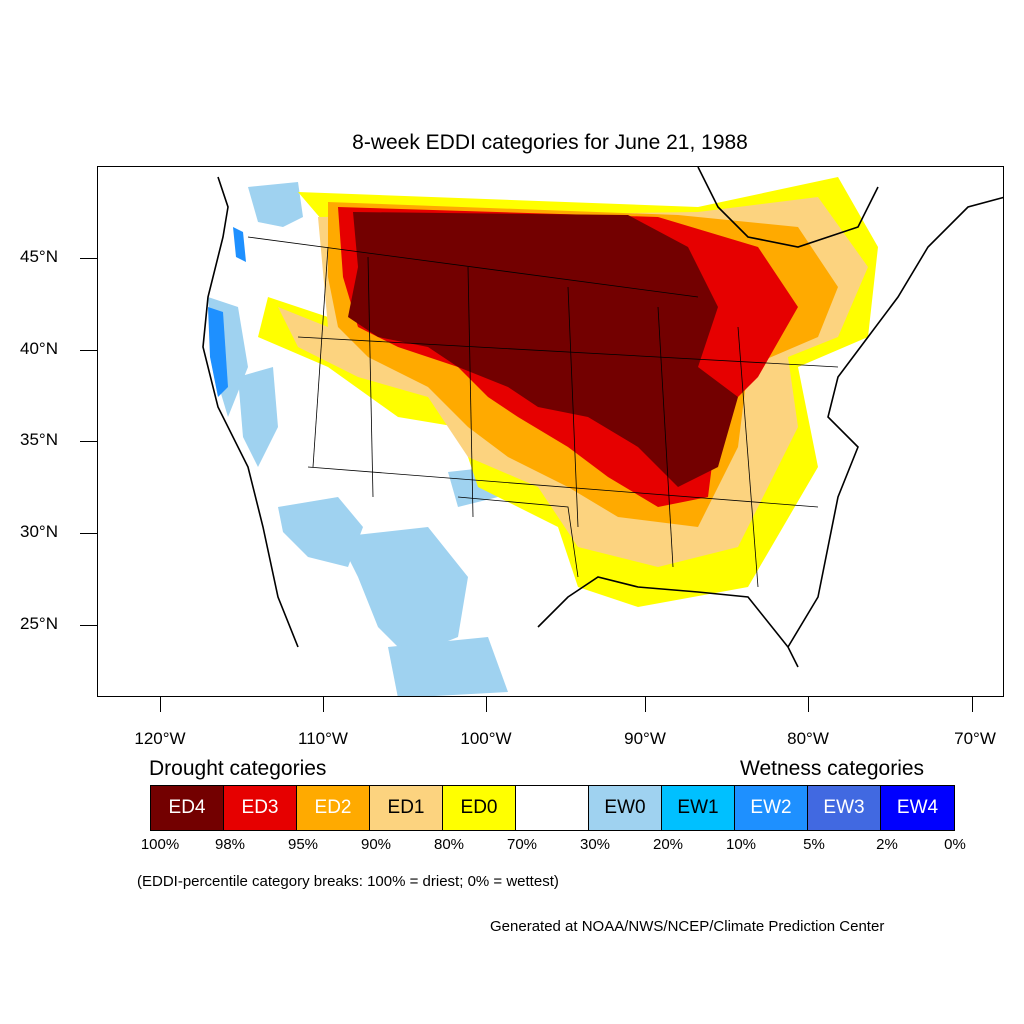 Image resolution: width=1024 pixels, height=1024 pixels. Describe the element at coordinates (668, 844) in the screenshot. I see `pct-20: 20%` at that location.